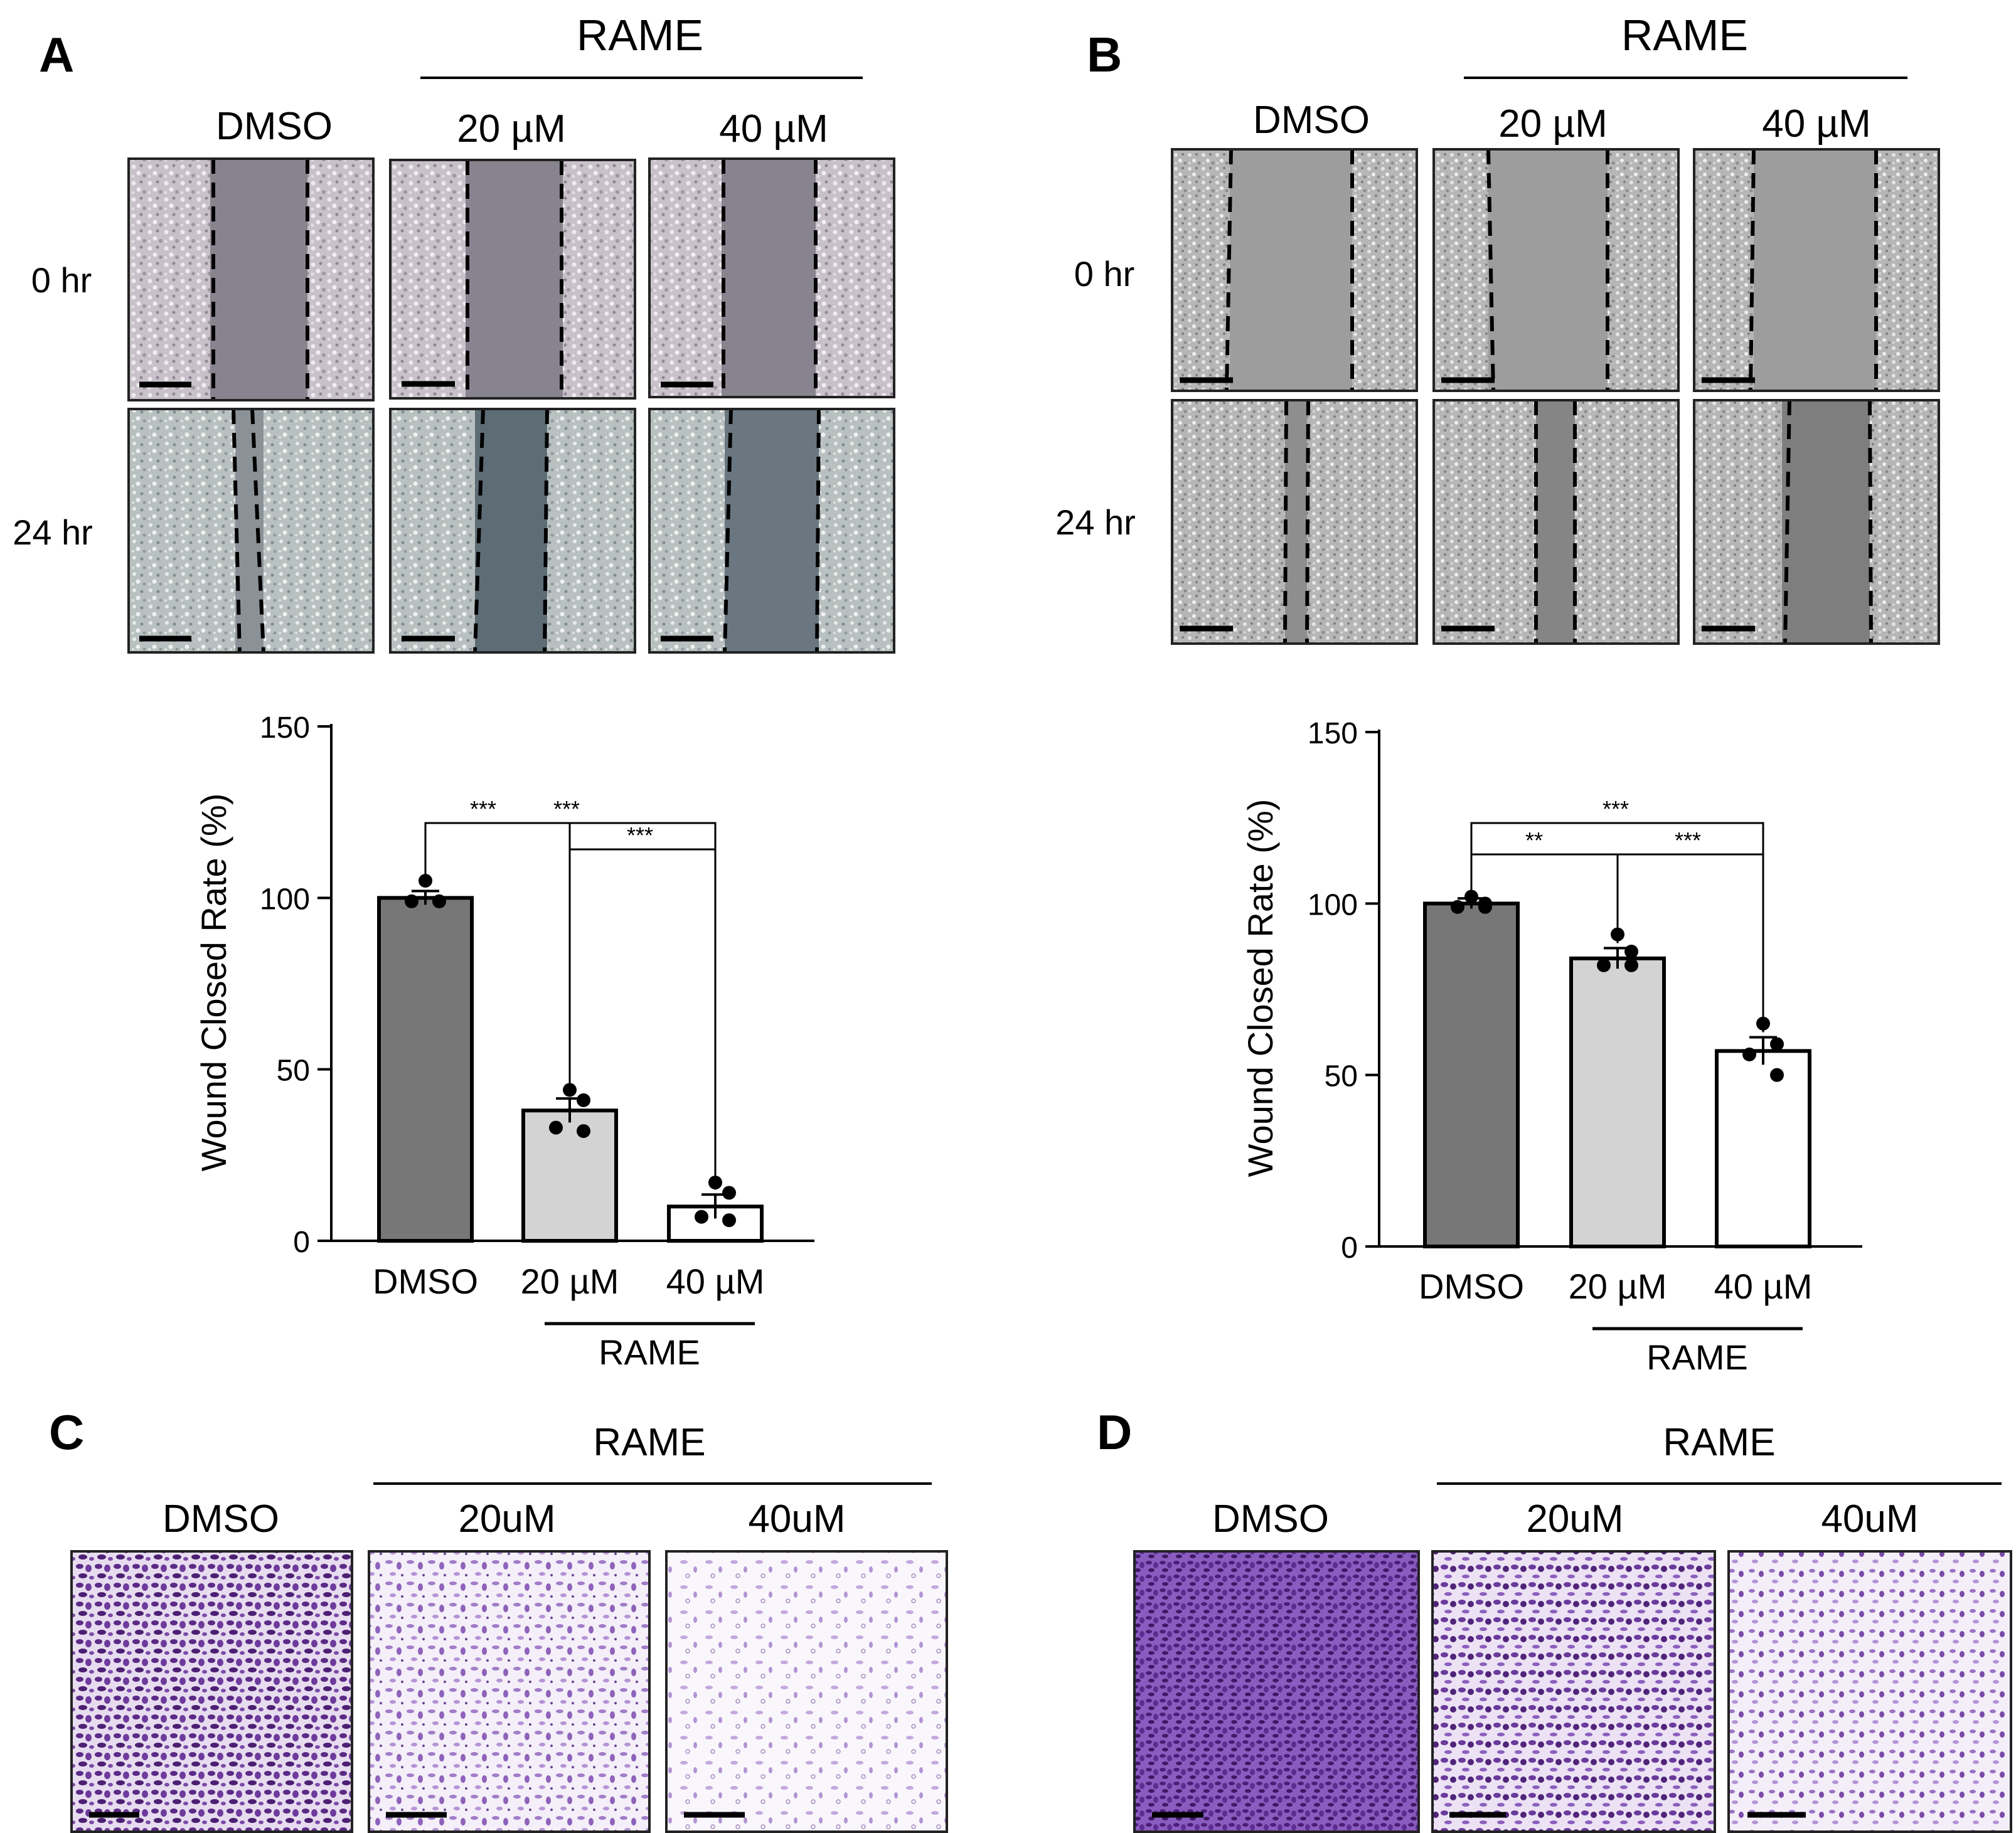 The image size is (2016, 1833). I want to click on panel-d-col-20: 20uM, so click(1574, 1519).